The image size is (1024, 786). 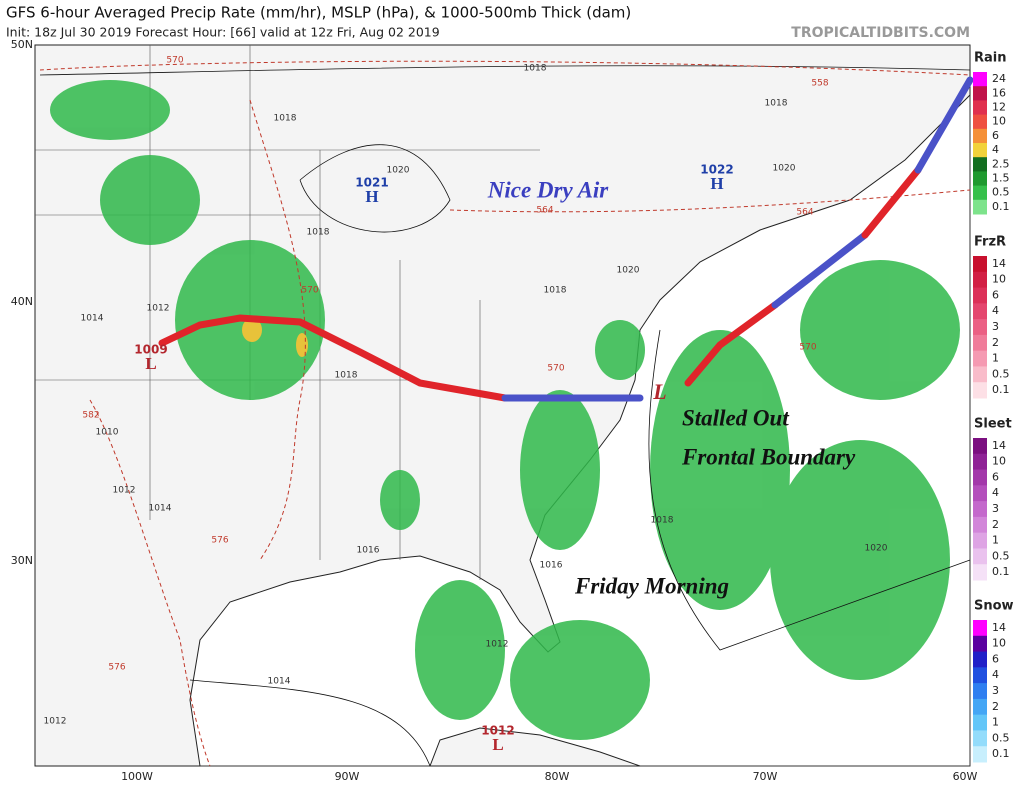 I want to click on pressure-value: 1021, so click(x=371, y=183).